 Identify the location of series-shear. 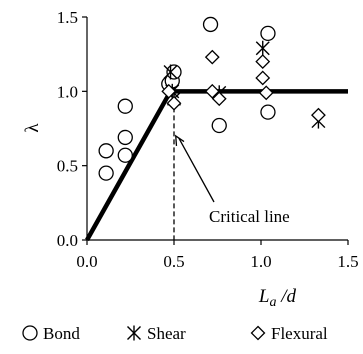
(244, 84).